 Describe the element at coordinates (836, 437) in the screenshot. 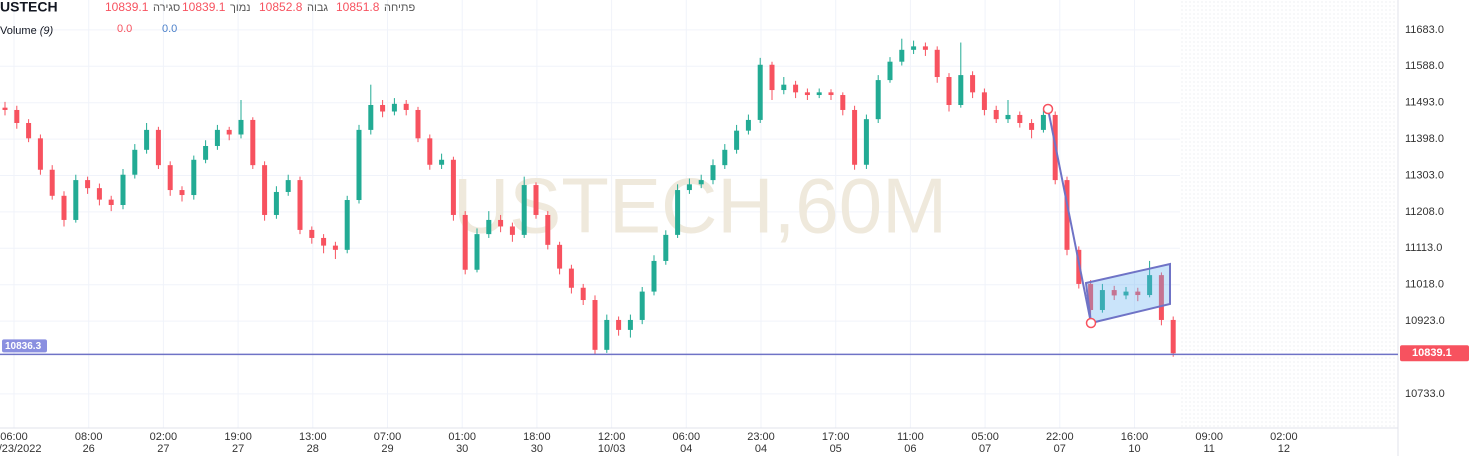

I see `x-tick-label: 17:00` at that location.